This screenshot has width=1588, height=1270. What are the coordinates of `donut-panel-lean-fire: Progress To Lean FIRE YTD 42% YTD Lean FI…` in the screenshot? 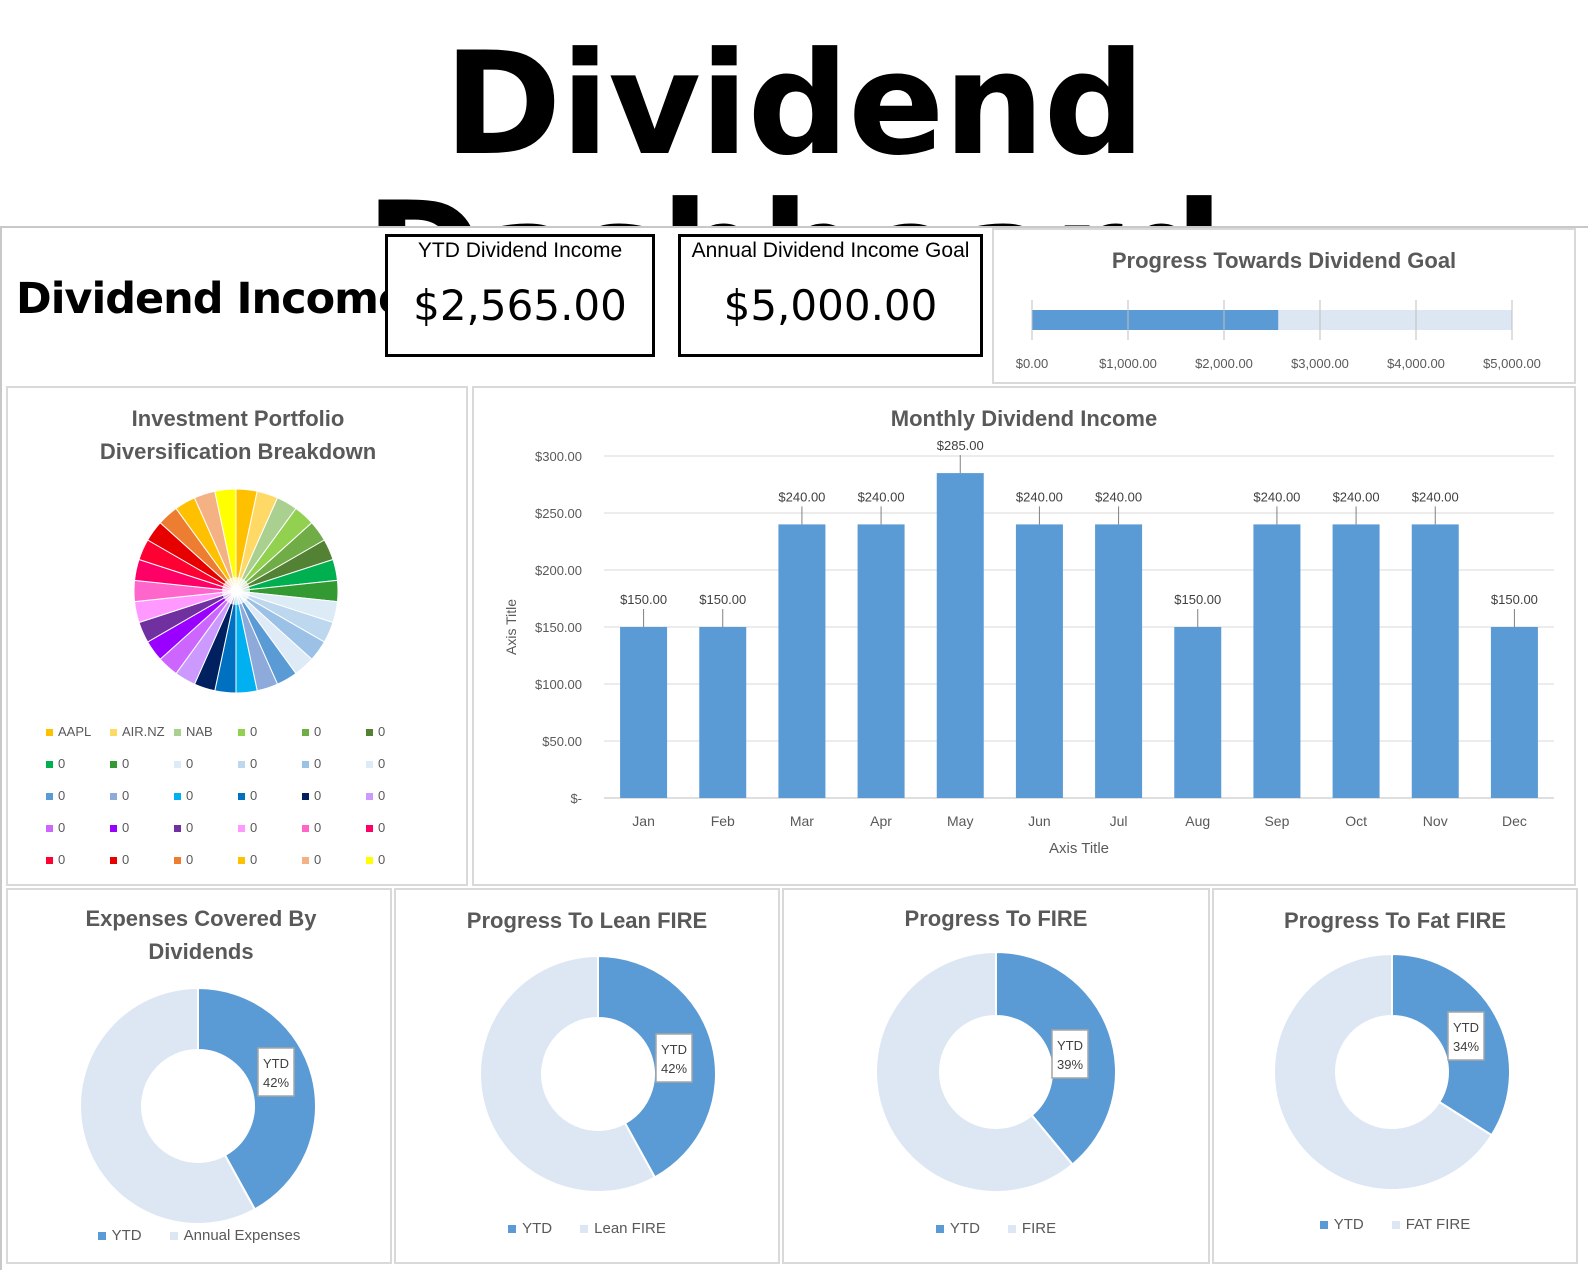 It's located at (587, 1076).